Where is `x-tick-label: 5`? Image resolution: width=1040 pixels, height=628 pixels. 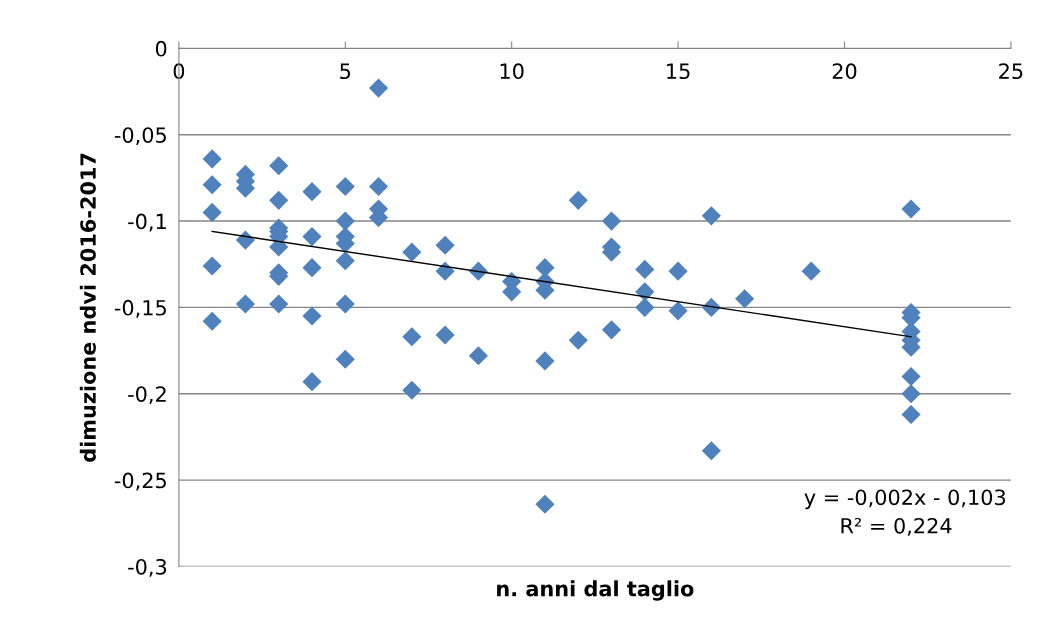 x-tick-label: 5 is located at coordinates (345, 71).